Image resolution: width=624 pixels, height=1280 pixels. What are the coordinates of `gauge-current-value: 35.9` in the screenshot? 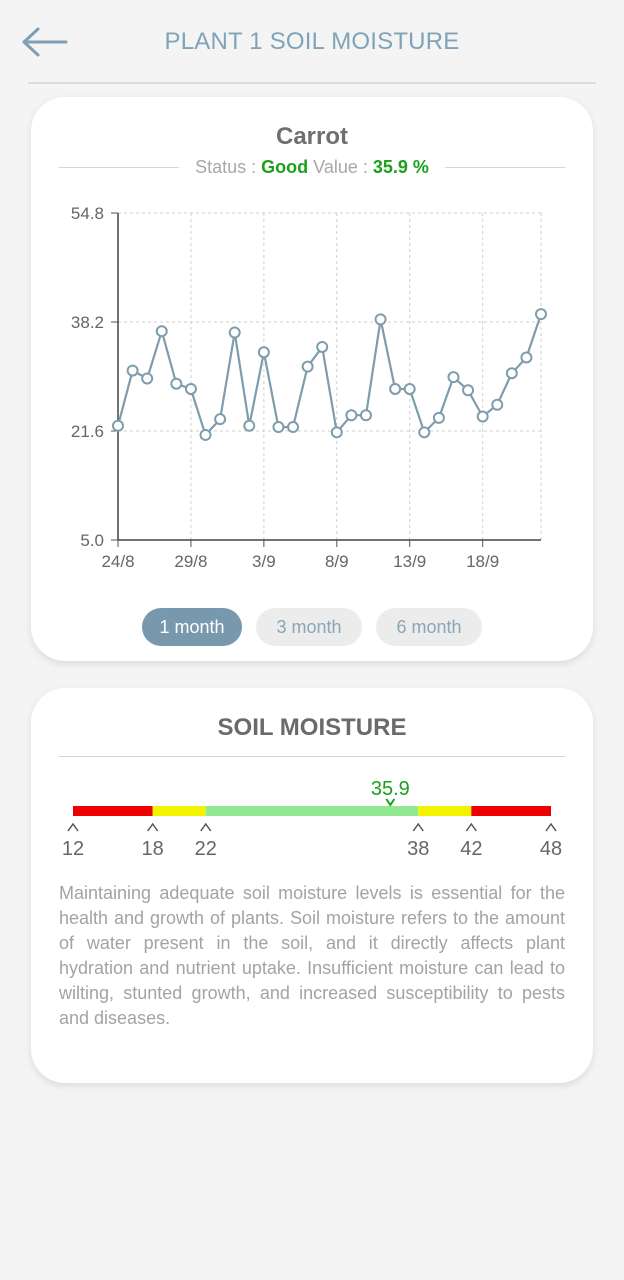 It's located at (390, 789).